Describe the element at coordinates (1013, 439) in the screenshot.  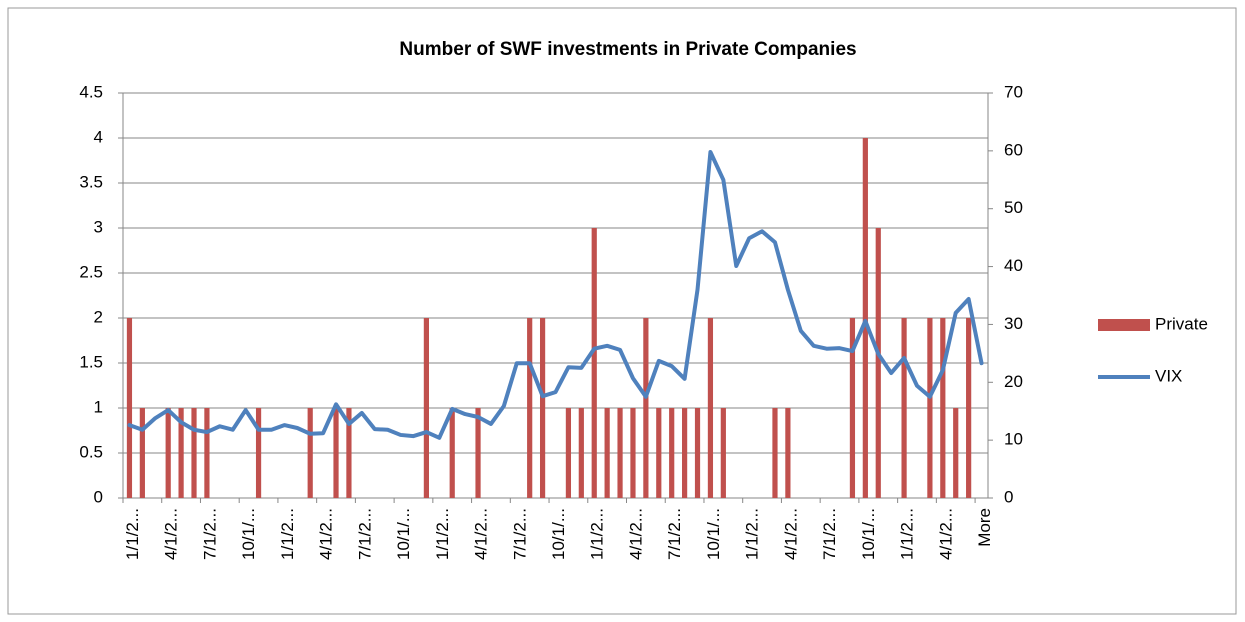
I see `y2-tick-label: 10` at that location.